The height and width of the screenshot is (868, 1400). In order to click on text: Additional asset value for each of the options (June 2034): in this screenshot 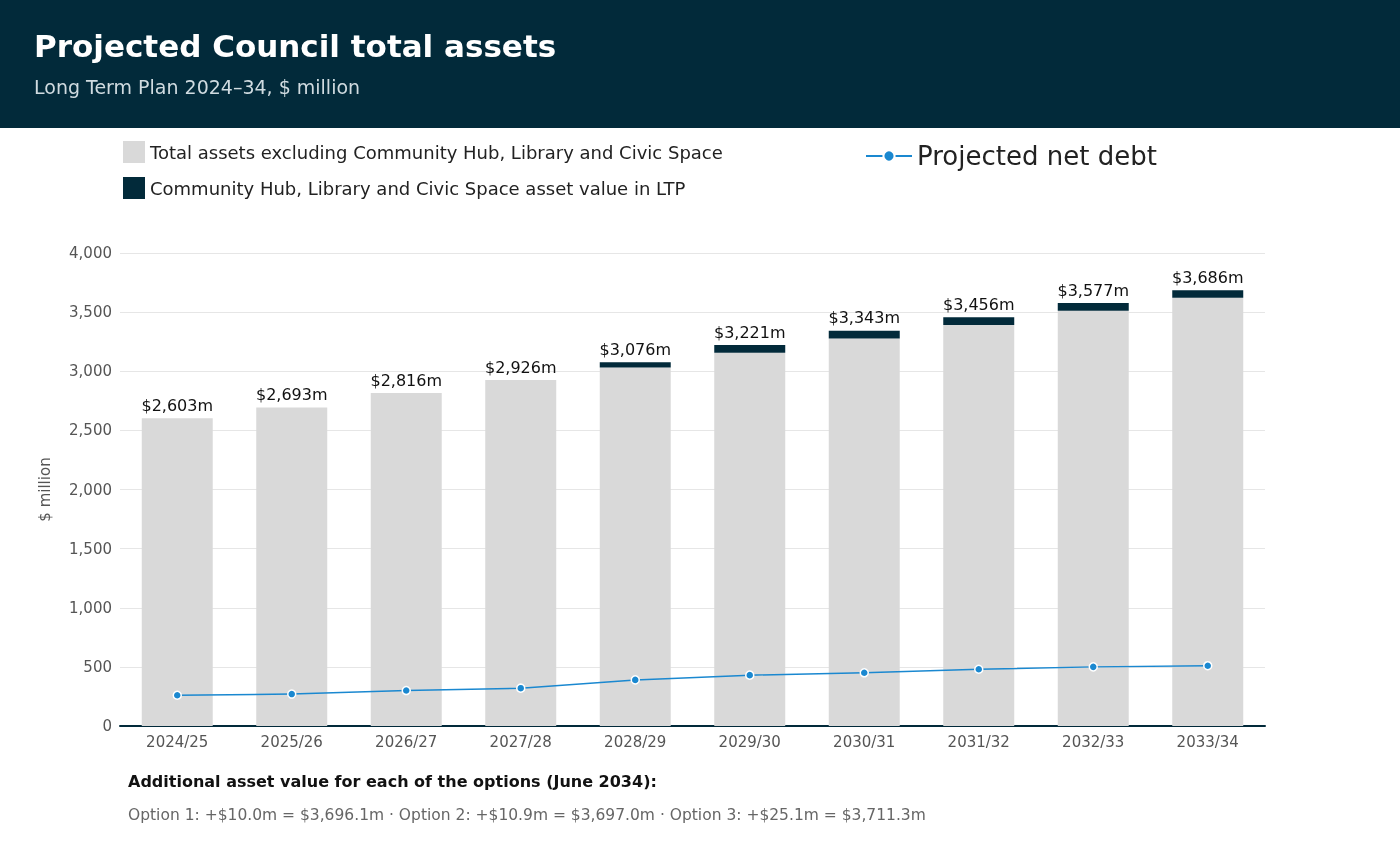, I will do `click(392, 781)`.